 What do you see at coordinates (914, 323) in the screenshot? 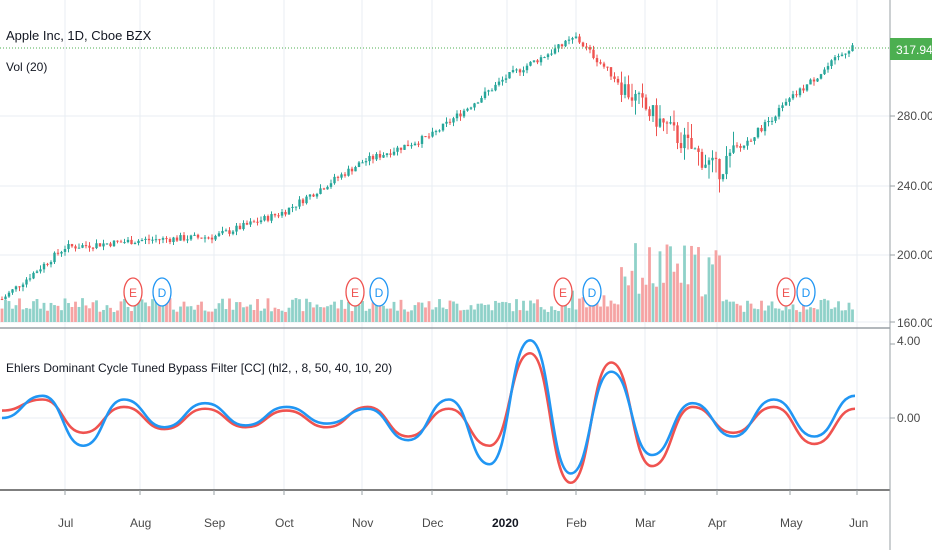
I see `price-tick-label: 160.00` at bounding box center [914, 323].